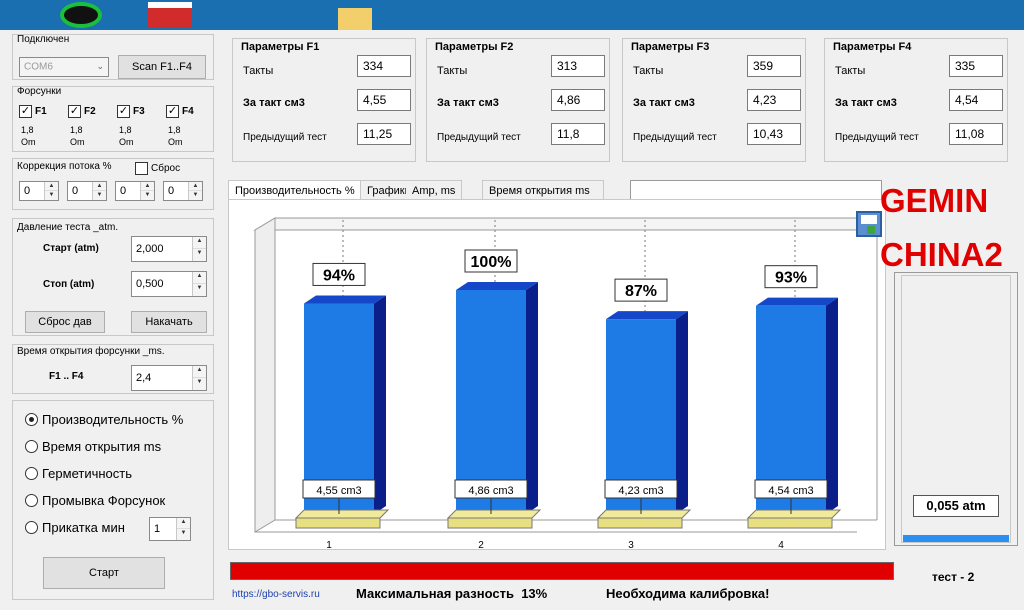 The height and width of the screenshot is (610, 1024). Describe the element at coordinates (65, 322) in the screenshot. I see `reset-pressure-button: Сброс дав` at that location.